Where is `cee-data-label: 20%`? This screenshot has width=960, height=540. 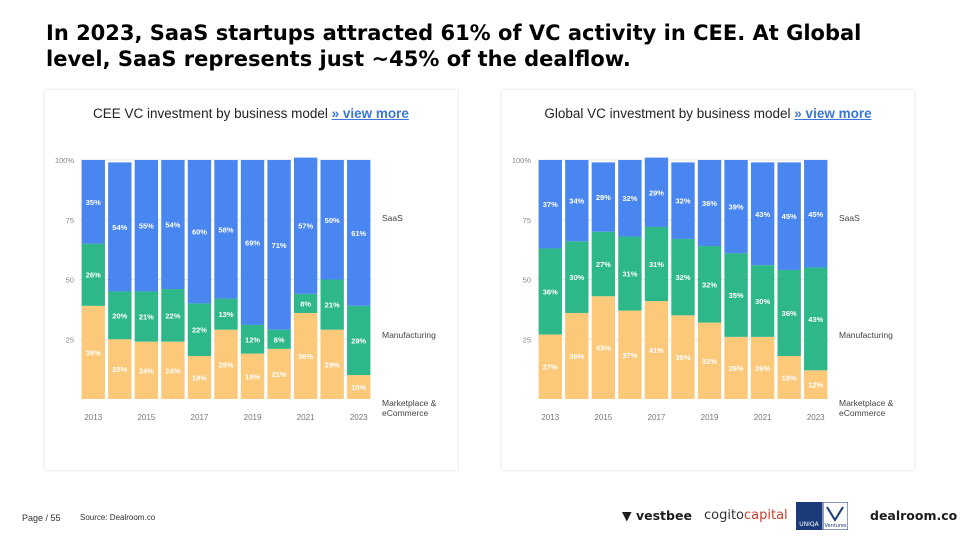
cee-data-label: 20% is located at coordinates (119, 315).